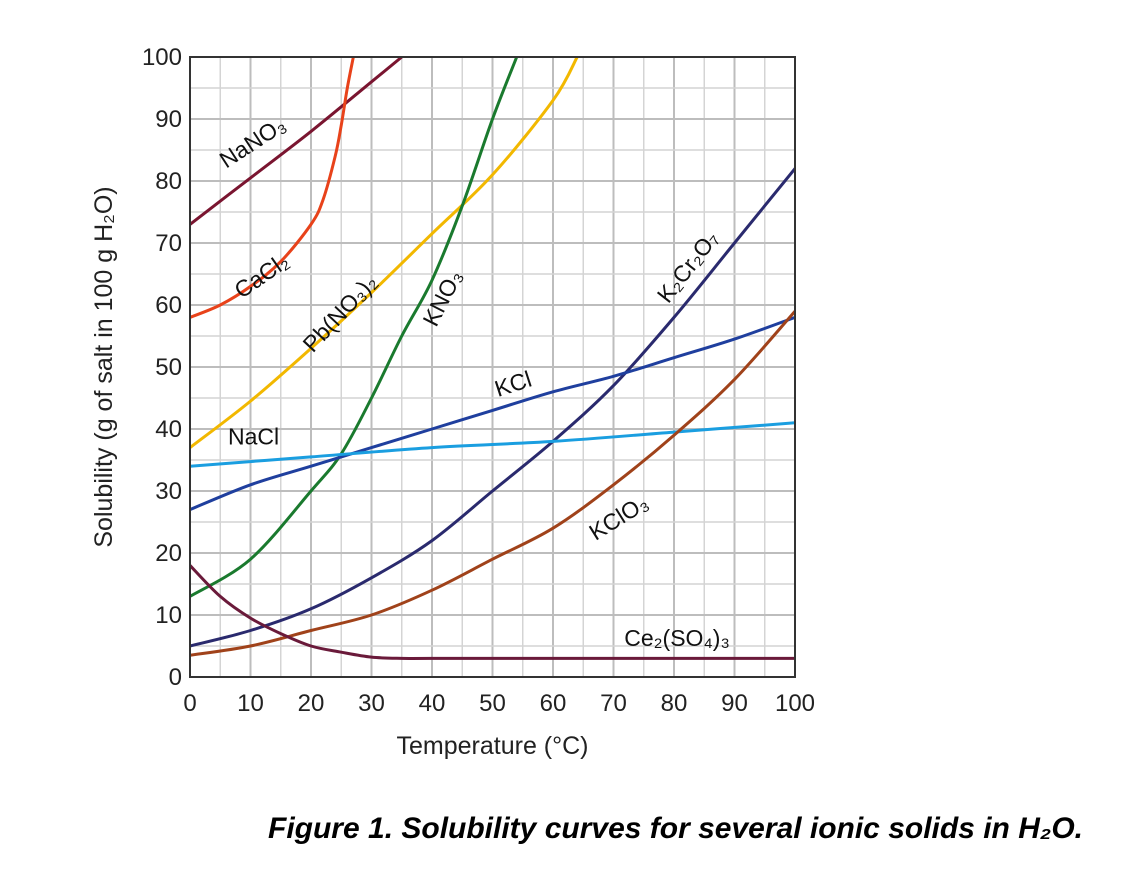 This screenshot has width=1125, height=890. What do you see at coordinates (613, 703) in the screenshot?
I see `x-tick-label: 70` at bounding box center [613, 703].